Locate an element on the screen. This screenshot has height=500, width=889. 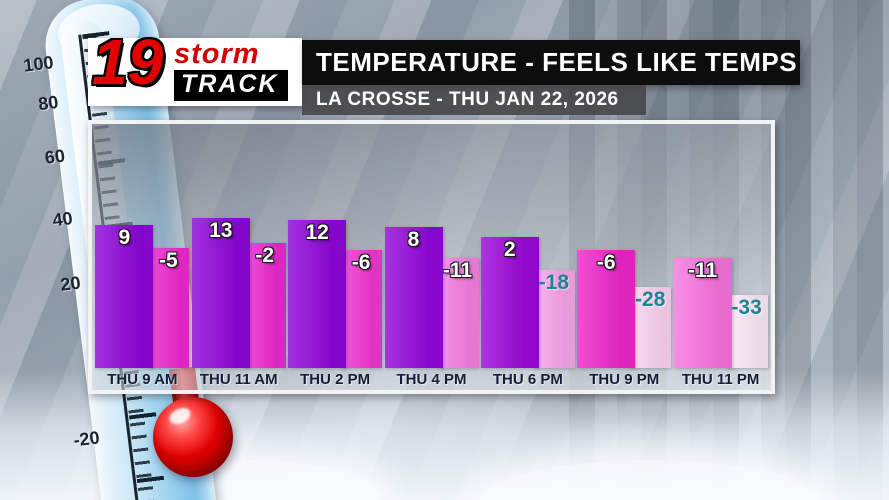
bar-group: -11 -33 THU 11 PM is located at coordinates (721, 323).